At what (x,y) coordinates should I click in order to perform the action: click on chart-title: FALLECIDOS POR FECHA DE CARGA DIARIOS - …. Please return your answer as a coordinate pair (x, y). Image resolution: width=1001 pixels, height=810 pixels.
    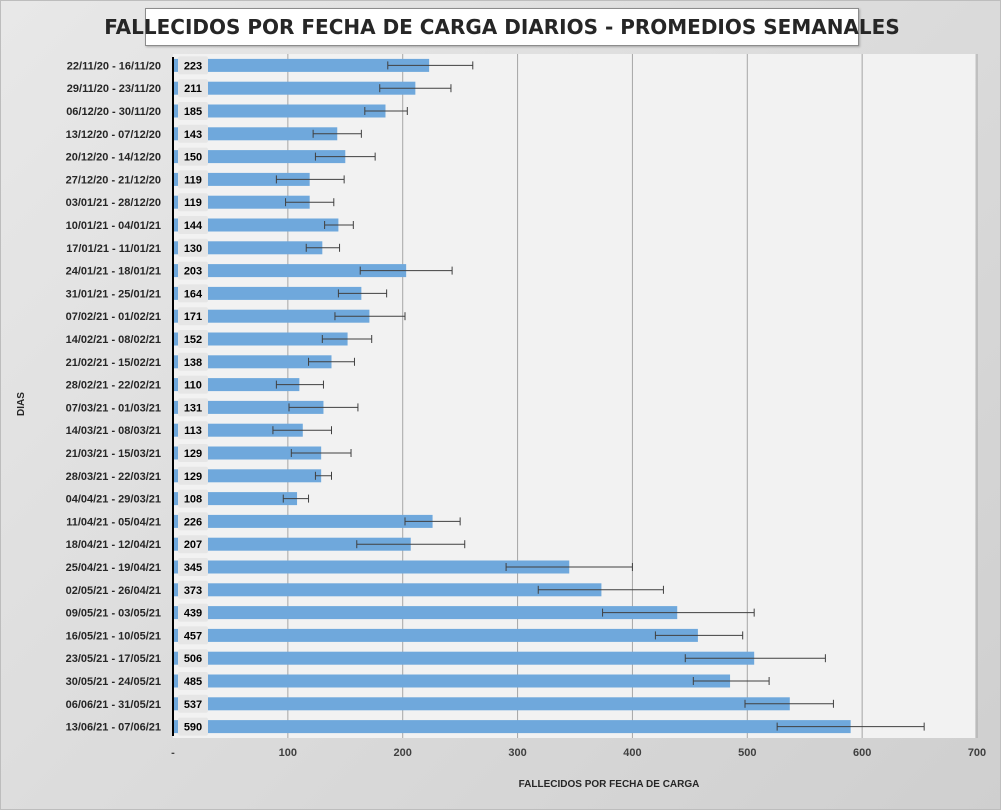
    Looking at the image, I should click on (502, 27).